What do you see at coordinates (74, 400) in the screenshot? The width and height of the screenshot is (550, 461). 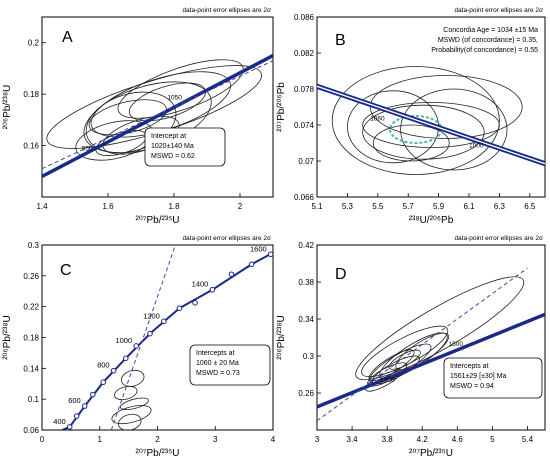 I see `concordia-age-label: 600` at bounding box center [74, 400].